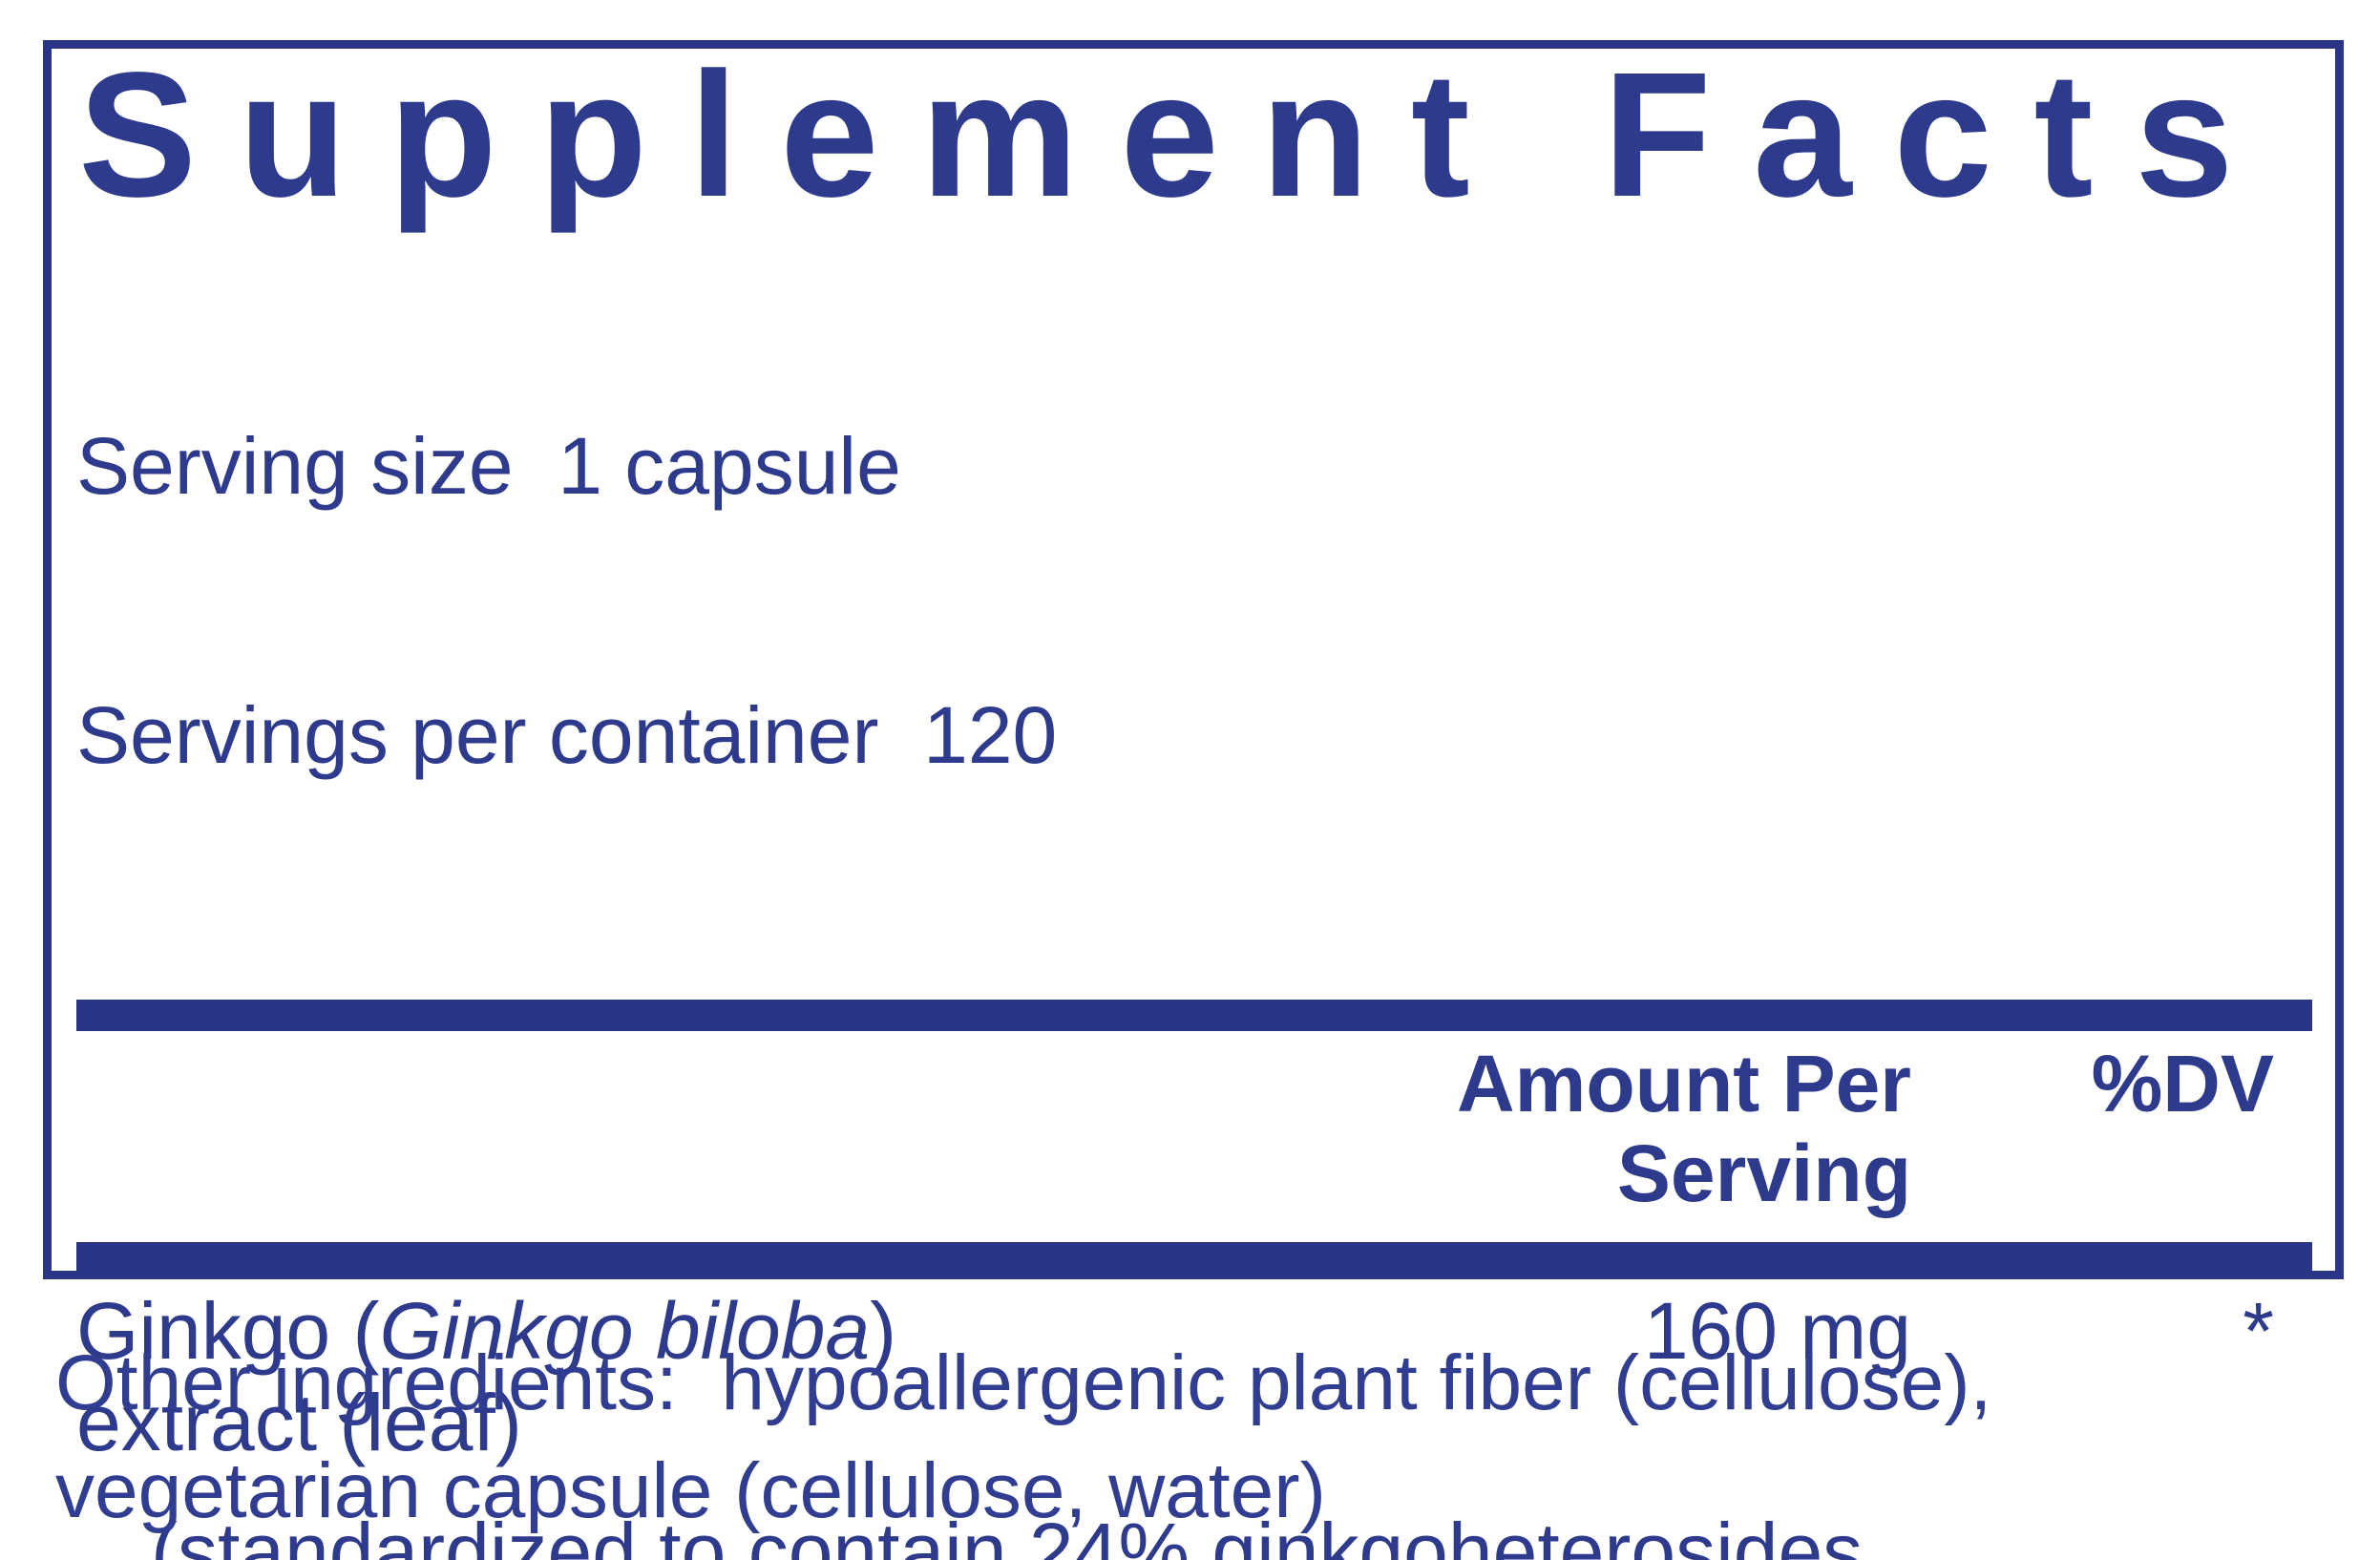 This screenshot has height=1560, width=2380. Describe the element at coordinates (2259, 1331) in the screenshot. I see `ingredient-dv-value: *` at that location.